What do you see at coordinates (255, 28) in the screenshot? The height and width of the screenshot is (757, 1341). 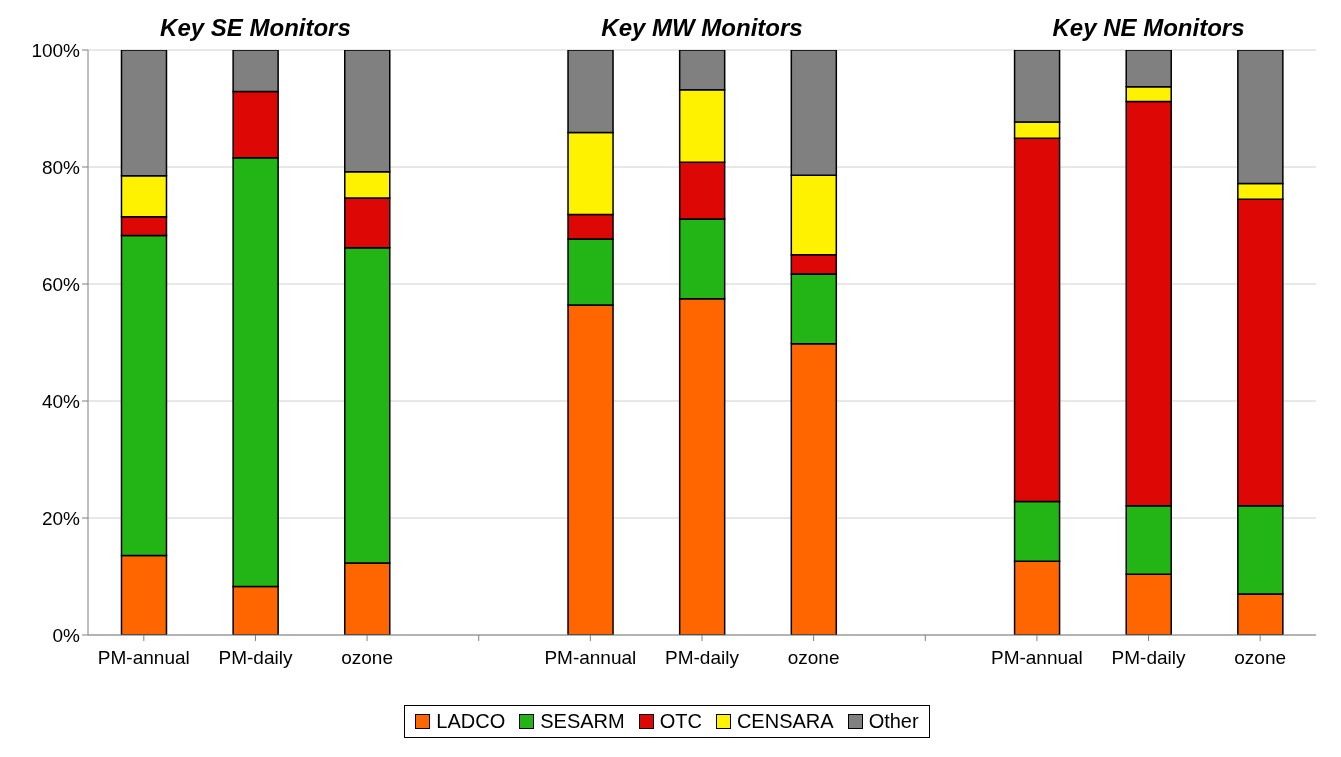 I see `text: Key SE Monitors` at bounding box center [255, 28].